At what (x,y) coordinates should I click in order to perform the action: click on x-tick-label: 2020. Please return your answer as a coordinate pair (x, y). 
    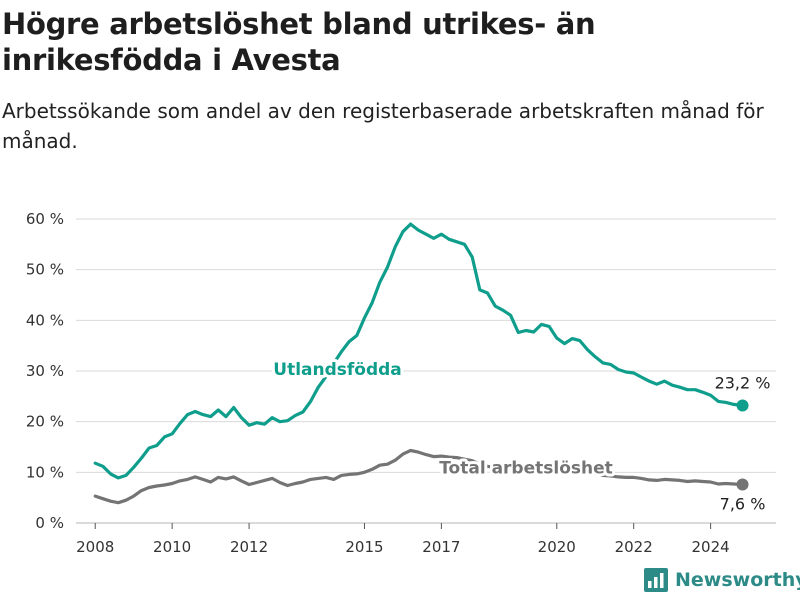
    Looking at the image, I should click on (557, 547).